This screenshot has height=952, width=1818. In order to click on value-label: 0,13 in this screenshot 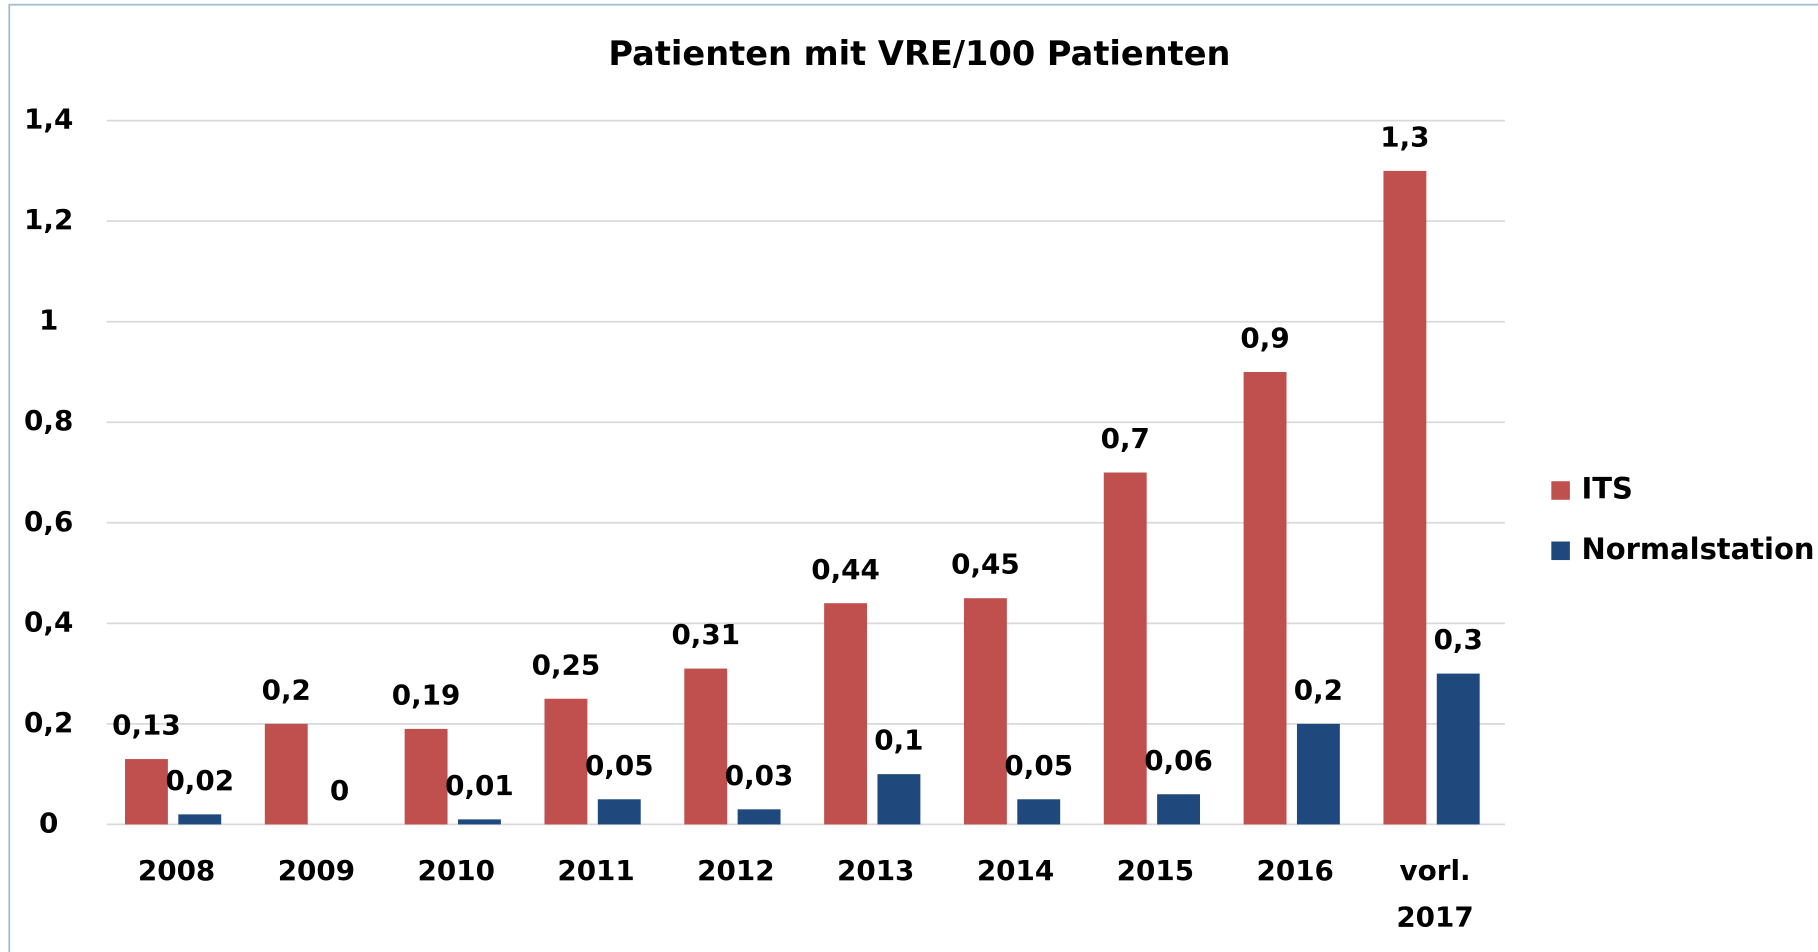, I will do `click(146, 725)`.